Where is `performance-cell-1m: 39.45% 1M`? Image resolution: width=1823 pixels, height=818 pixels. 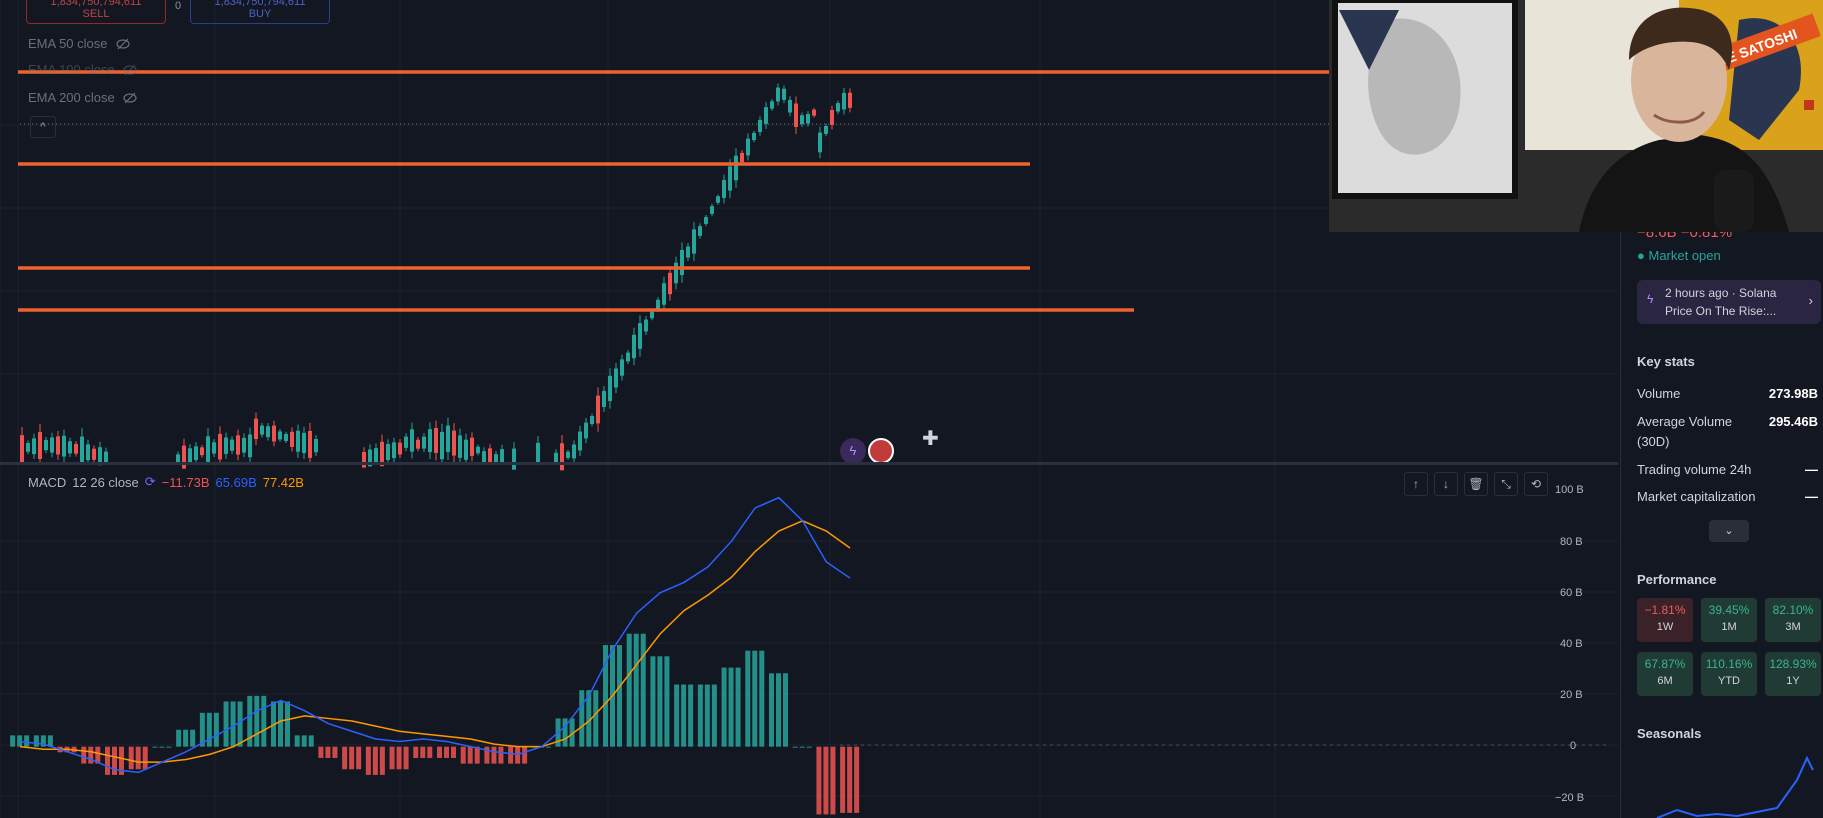 performance-cell-1m: 39.45% 1M is located at coordinates (1729, 620).